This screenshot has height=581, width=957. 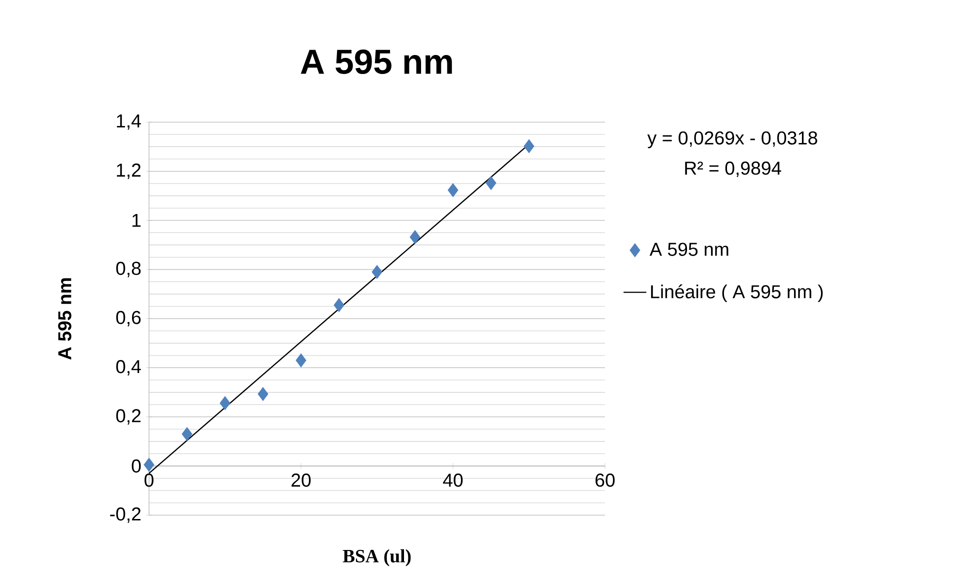 I want to click on y-tick-label: 0,2, so click(x=128, y=417).